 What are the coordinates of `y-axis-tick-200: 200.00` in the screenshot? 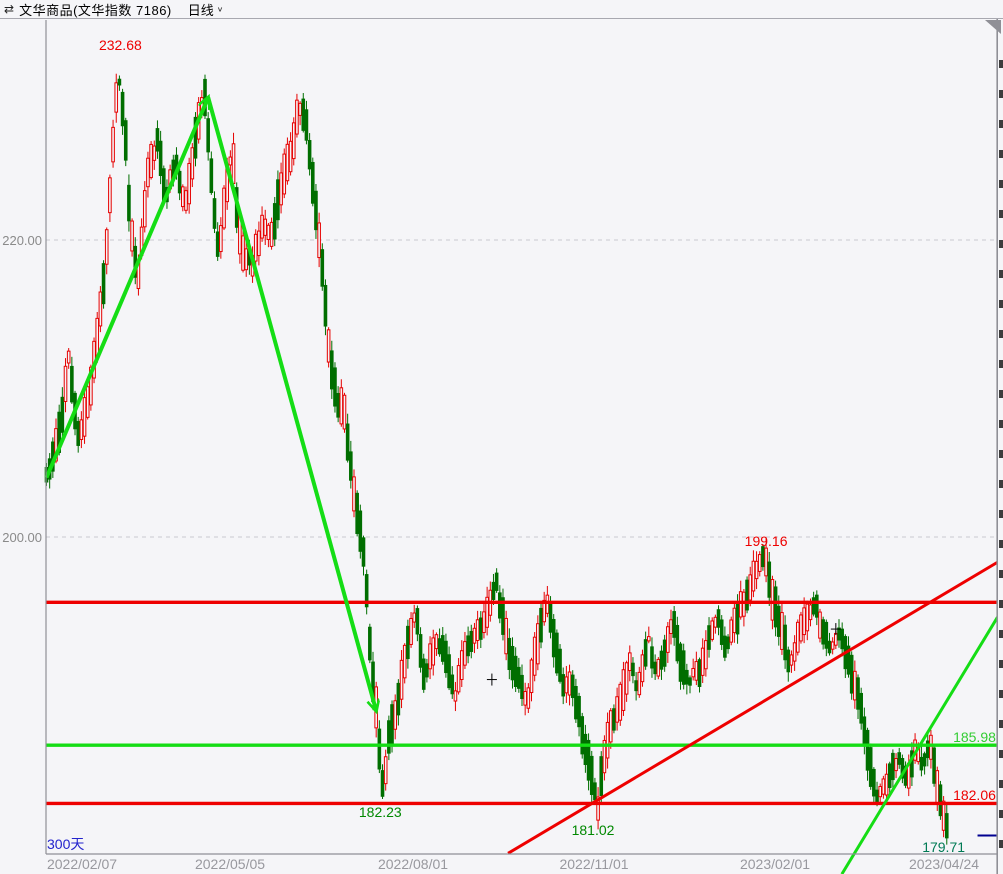 It's located at (22, 537).